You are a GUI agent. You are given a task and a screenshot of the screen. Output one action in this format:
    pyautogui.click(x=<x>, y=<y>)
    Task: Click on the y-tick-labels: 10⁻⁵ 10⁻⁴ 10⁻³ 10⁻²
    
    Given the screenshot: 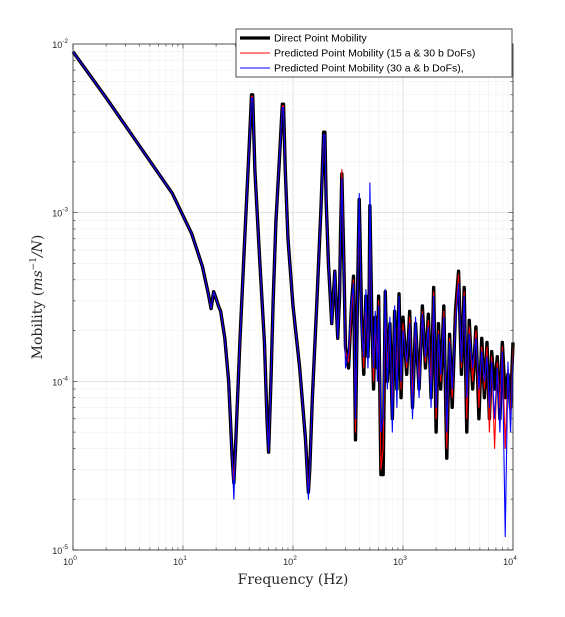 What is the action you would take?
    pyautogui.click(x=60, y=297)
    